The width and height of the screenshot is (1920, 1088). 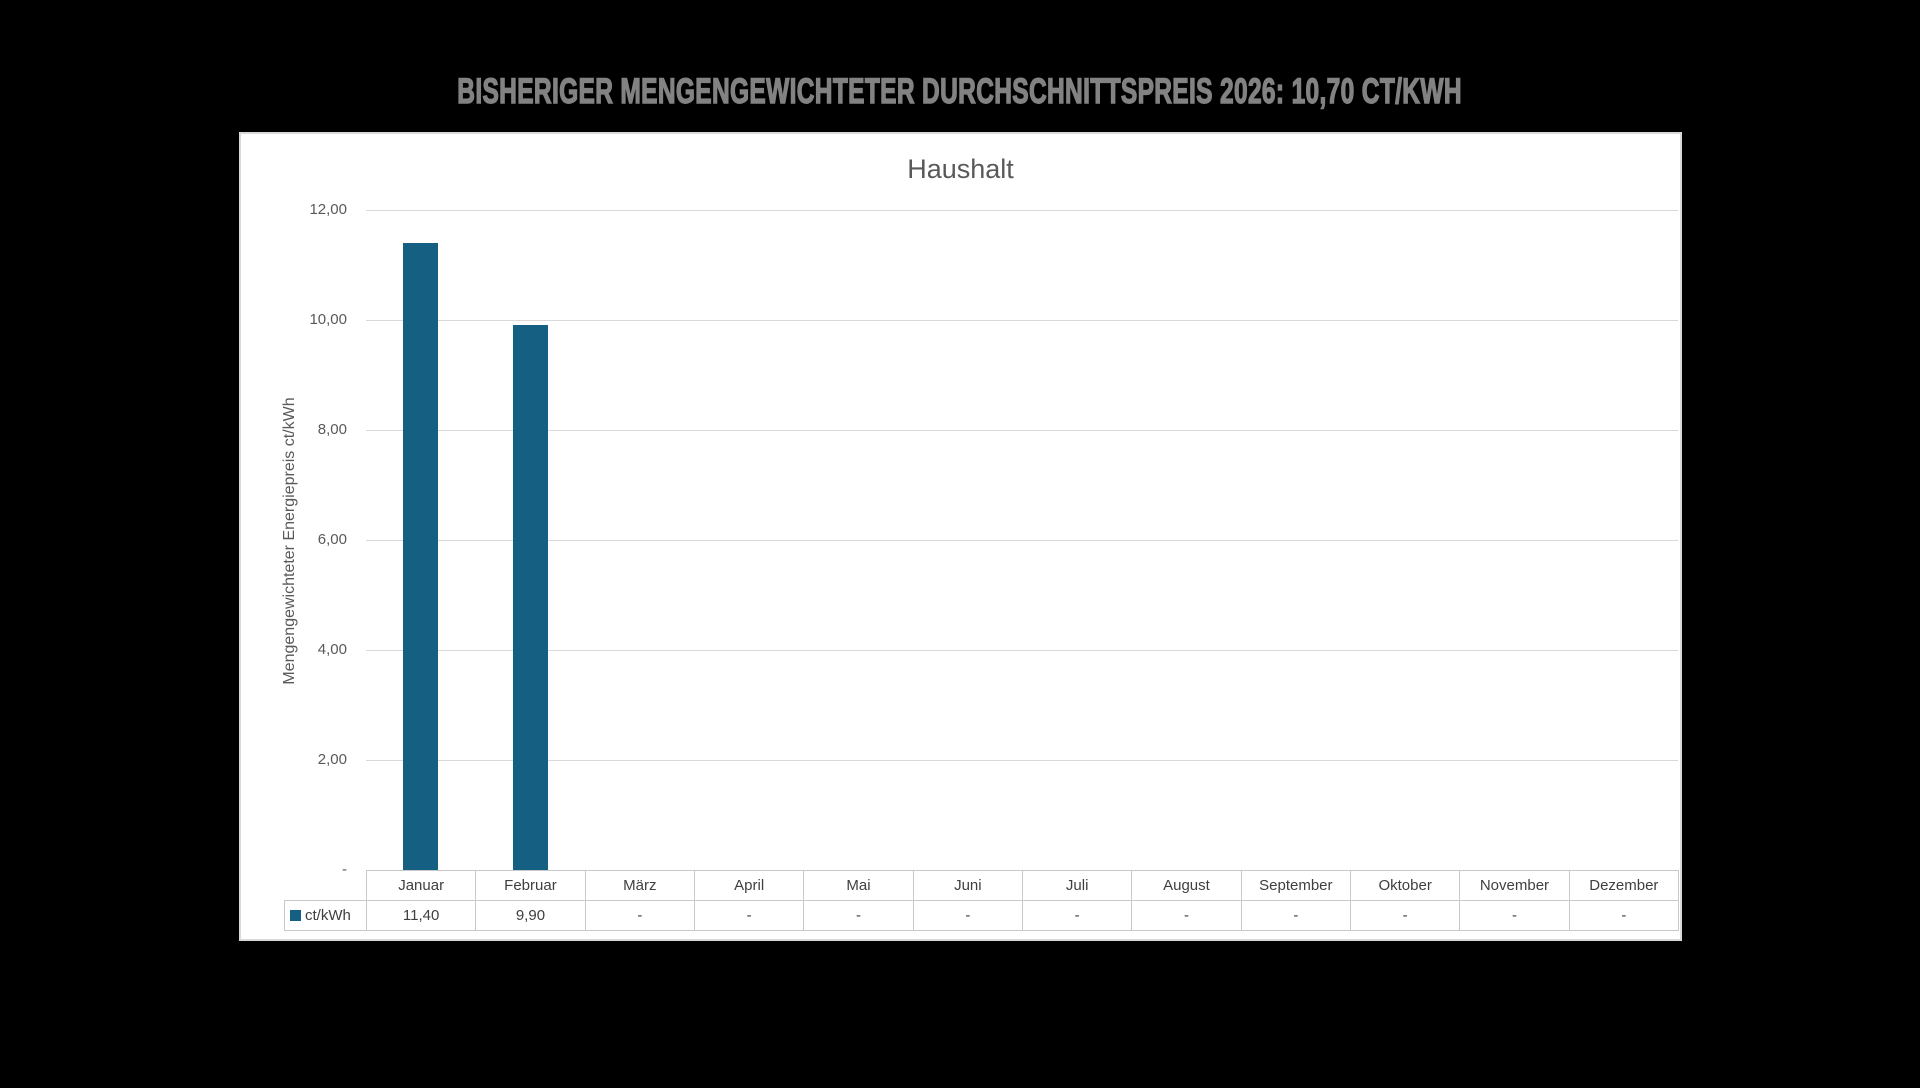 What do you see at coordinates (332, 649) in the screenshot?
I see `y-tick-label: 4,00` at bounding box center [332, 649].